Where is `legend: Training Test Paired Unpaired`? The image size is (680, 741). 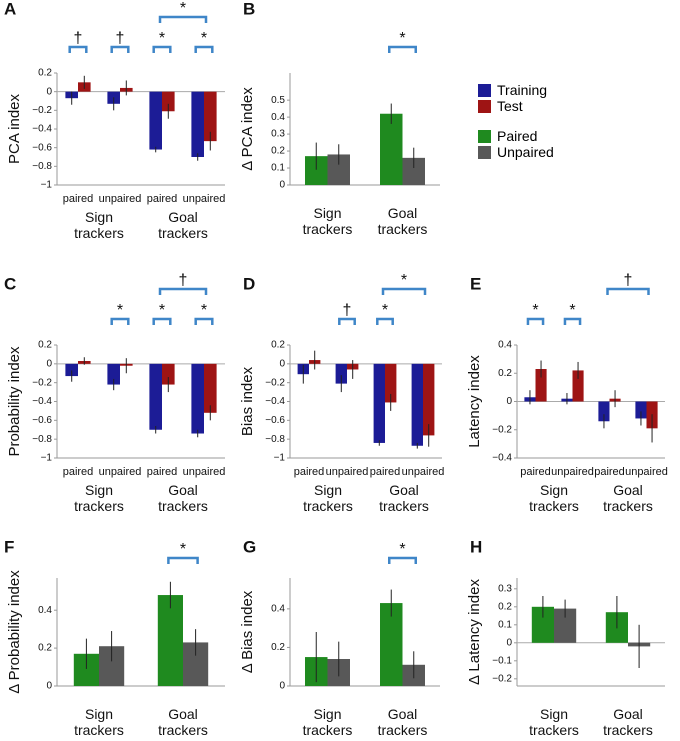 legend: Training Test Paired Unpaired is located at coordinates (516, 121).